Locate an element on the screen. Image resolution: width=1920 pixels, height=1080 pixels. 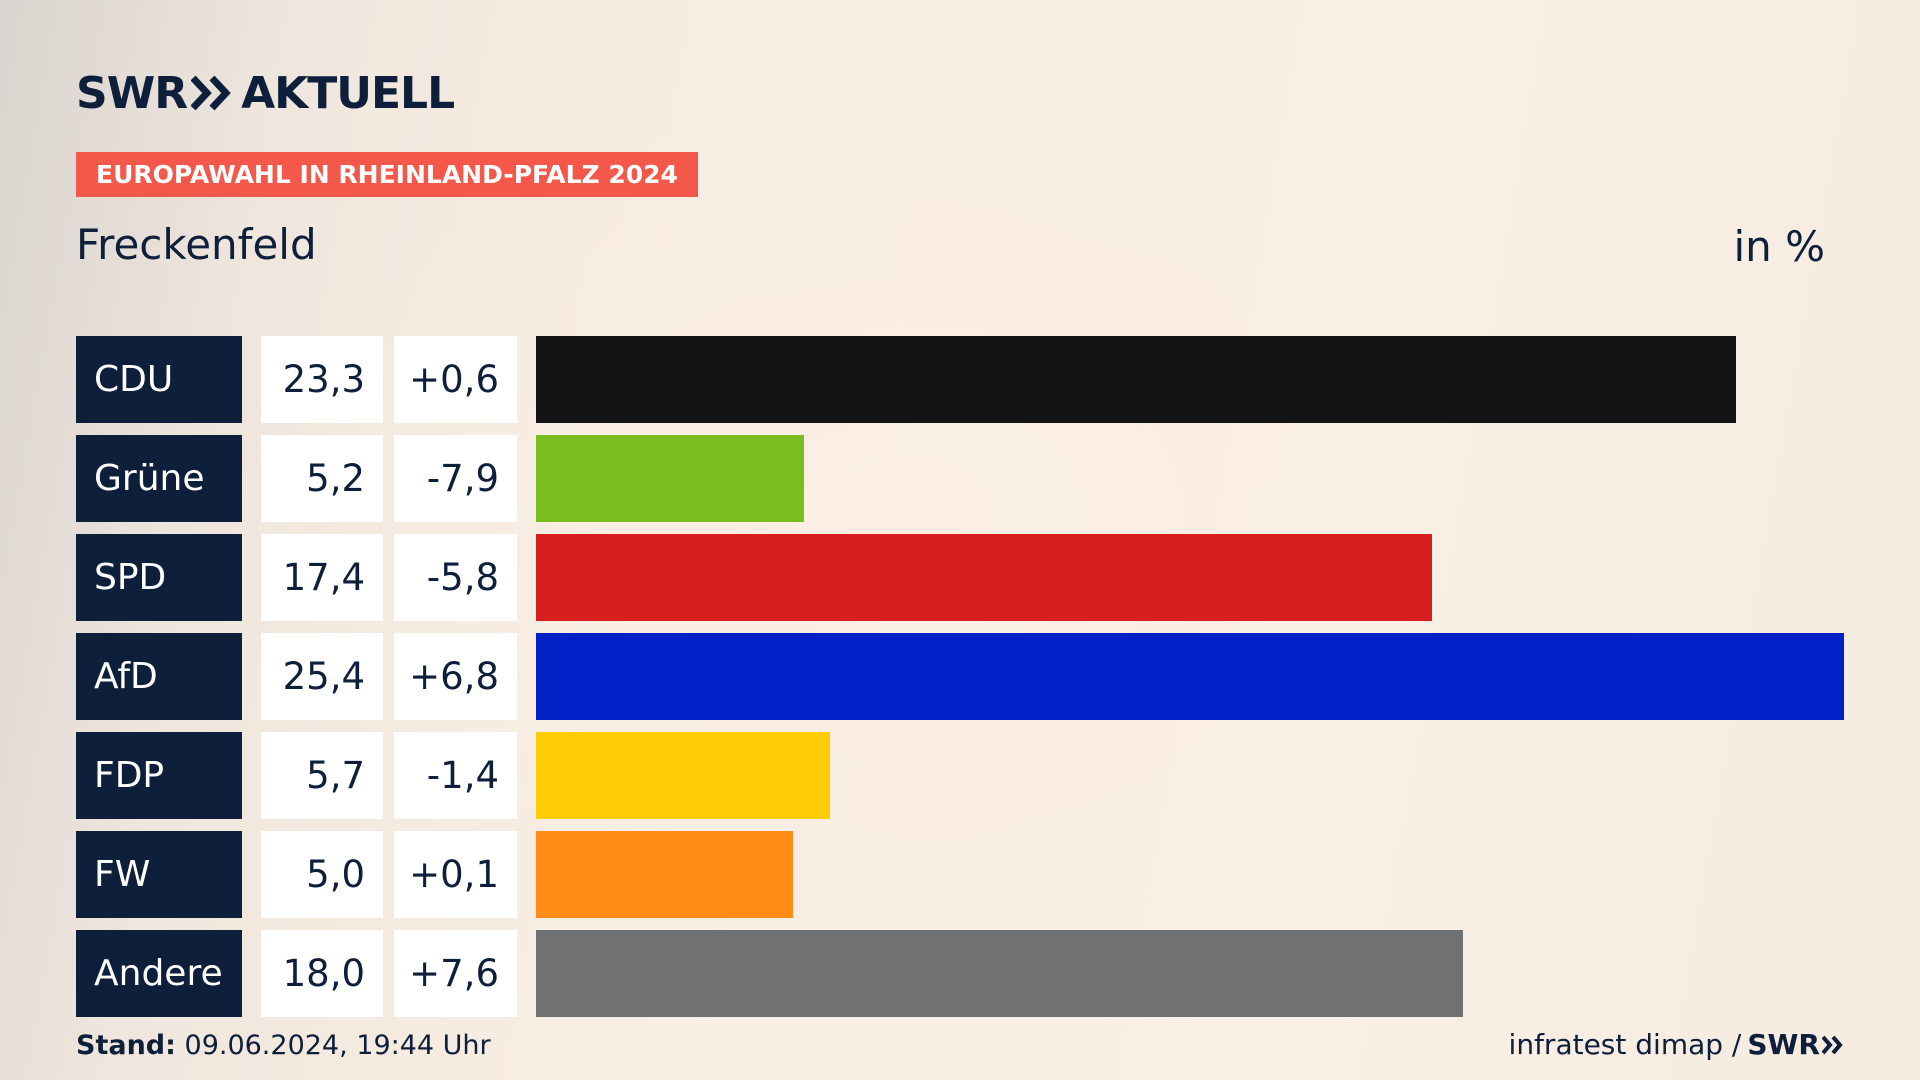
stand-value: 09.06.2024, 19:44 Uhr is located at coordinates (337, 1045).